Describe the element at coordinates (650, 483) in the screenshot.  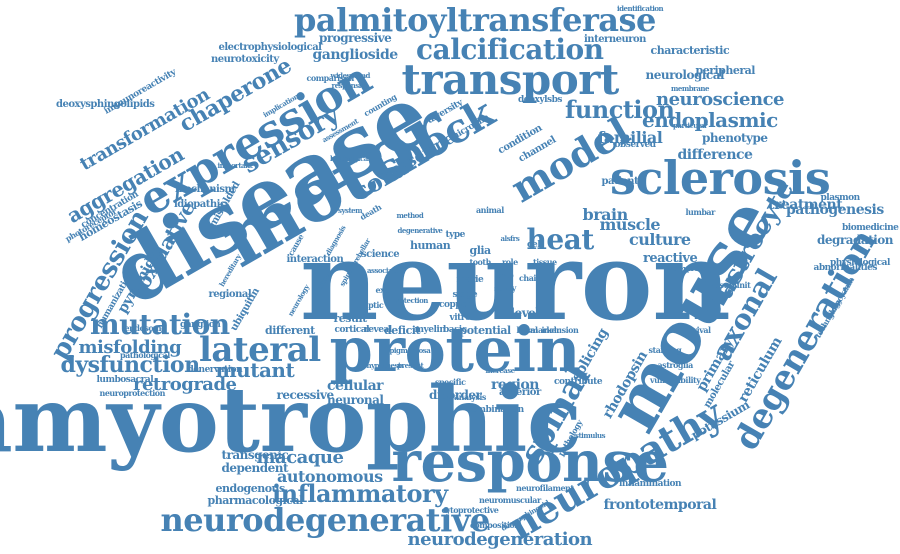
I see `cloud-word: inflammation` at that location.